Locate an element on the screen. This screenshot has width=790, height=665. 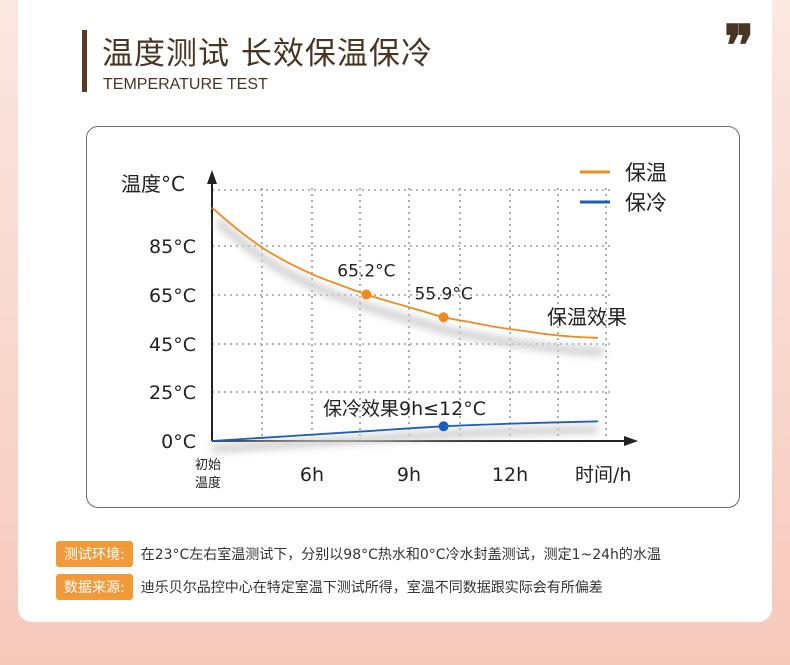
point-value-label: 55.9°C is located at coordinates (443, 294).